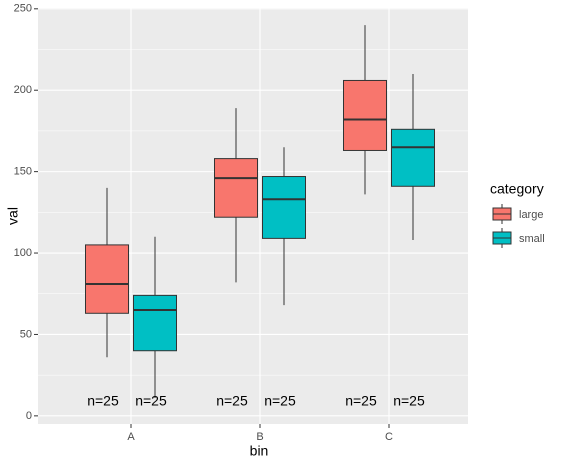  Describe the element at coordinates (518, 226) in the screenshot. I see `legend: large small` at that location.